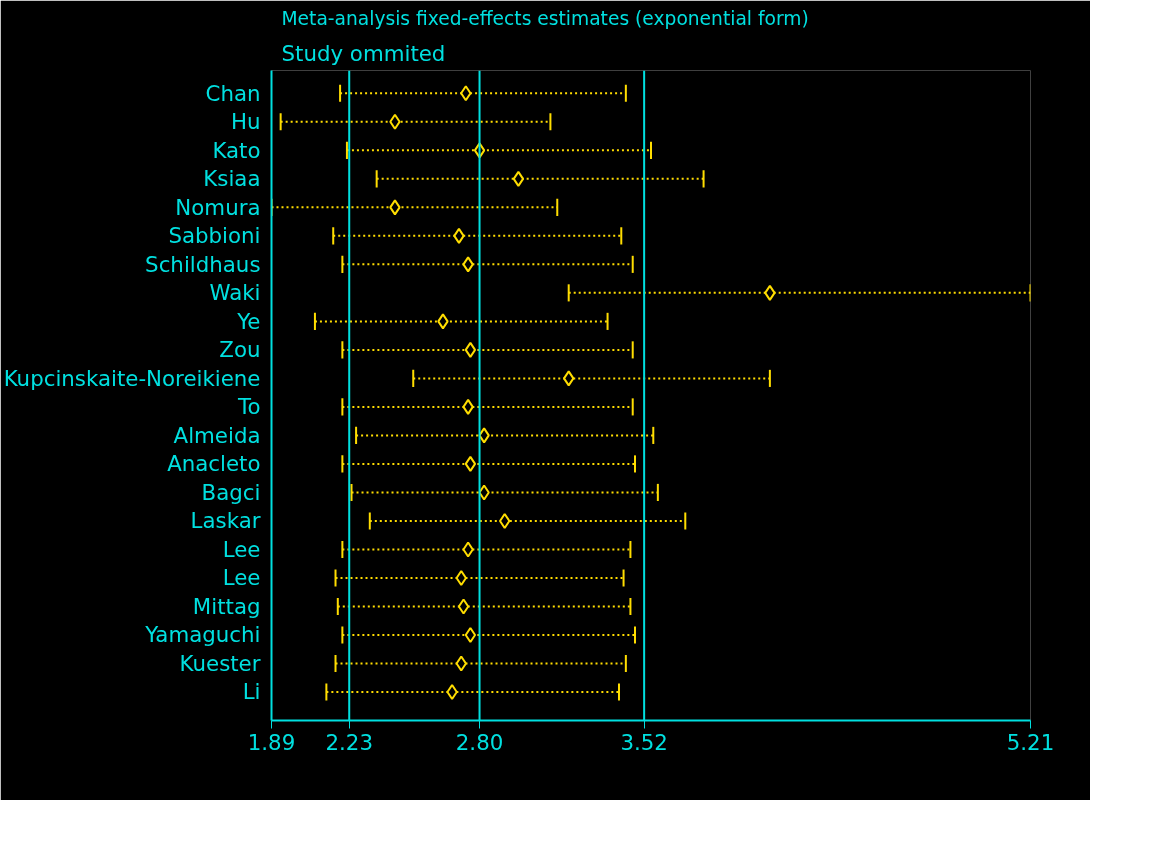  Describe the element at coordinates (218, 207) in the screenshot. I see `y-tick-label: Nomura` at that location.